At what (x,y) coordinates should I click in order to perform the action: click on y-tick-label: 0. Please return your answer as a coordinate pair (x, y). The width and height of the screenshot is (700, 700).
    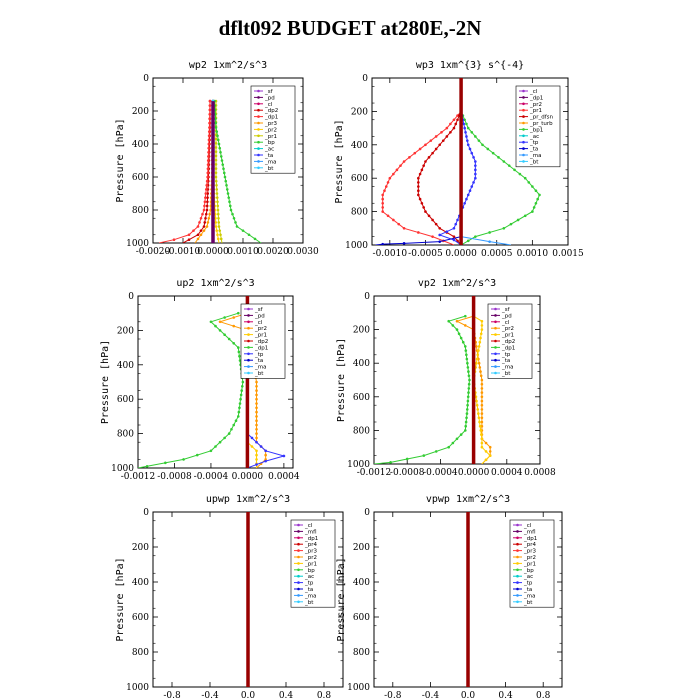
    Looking at the image, I should click on (367, 513).